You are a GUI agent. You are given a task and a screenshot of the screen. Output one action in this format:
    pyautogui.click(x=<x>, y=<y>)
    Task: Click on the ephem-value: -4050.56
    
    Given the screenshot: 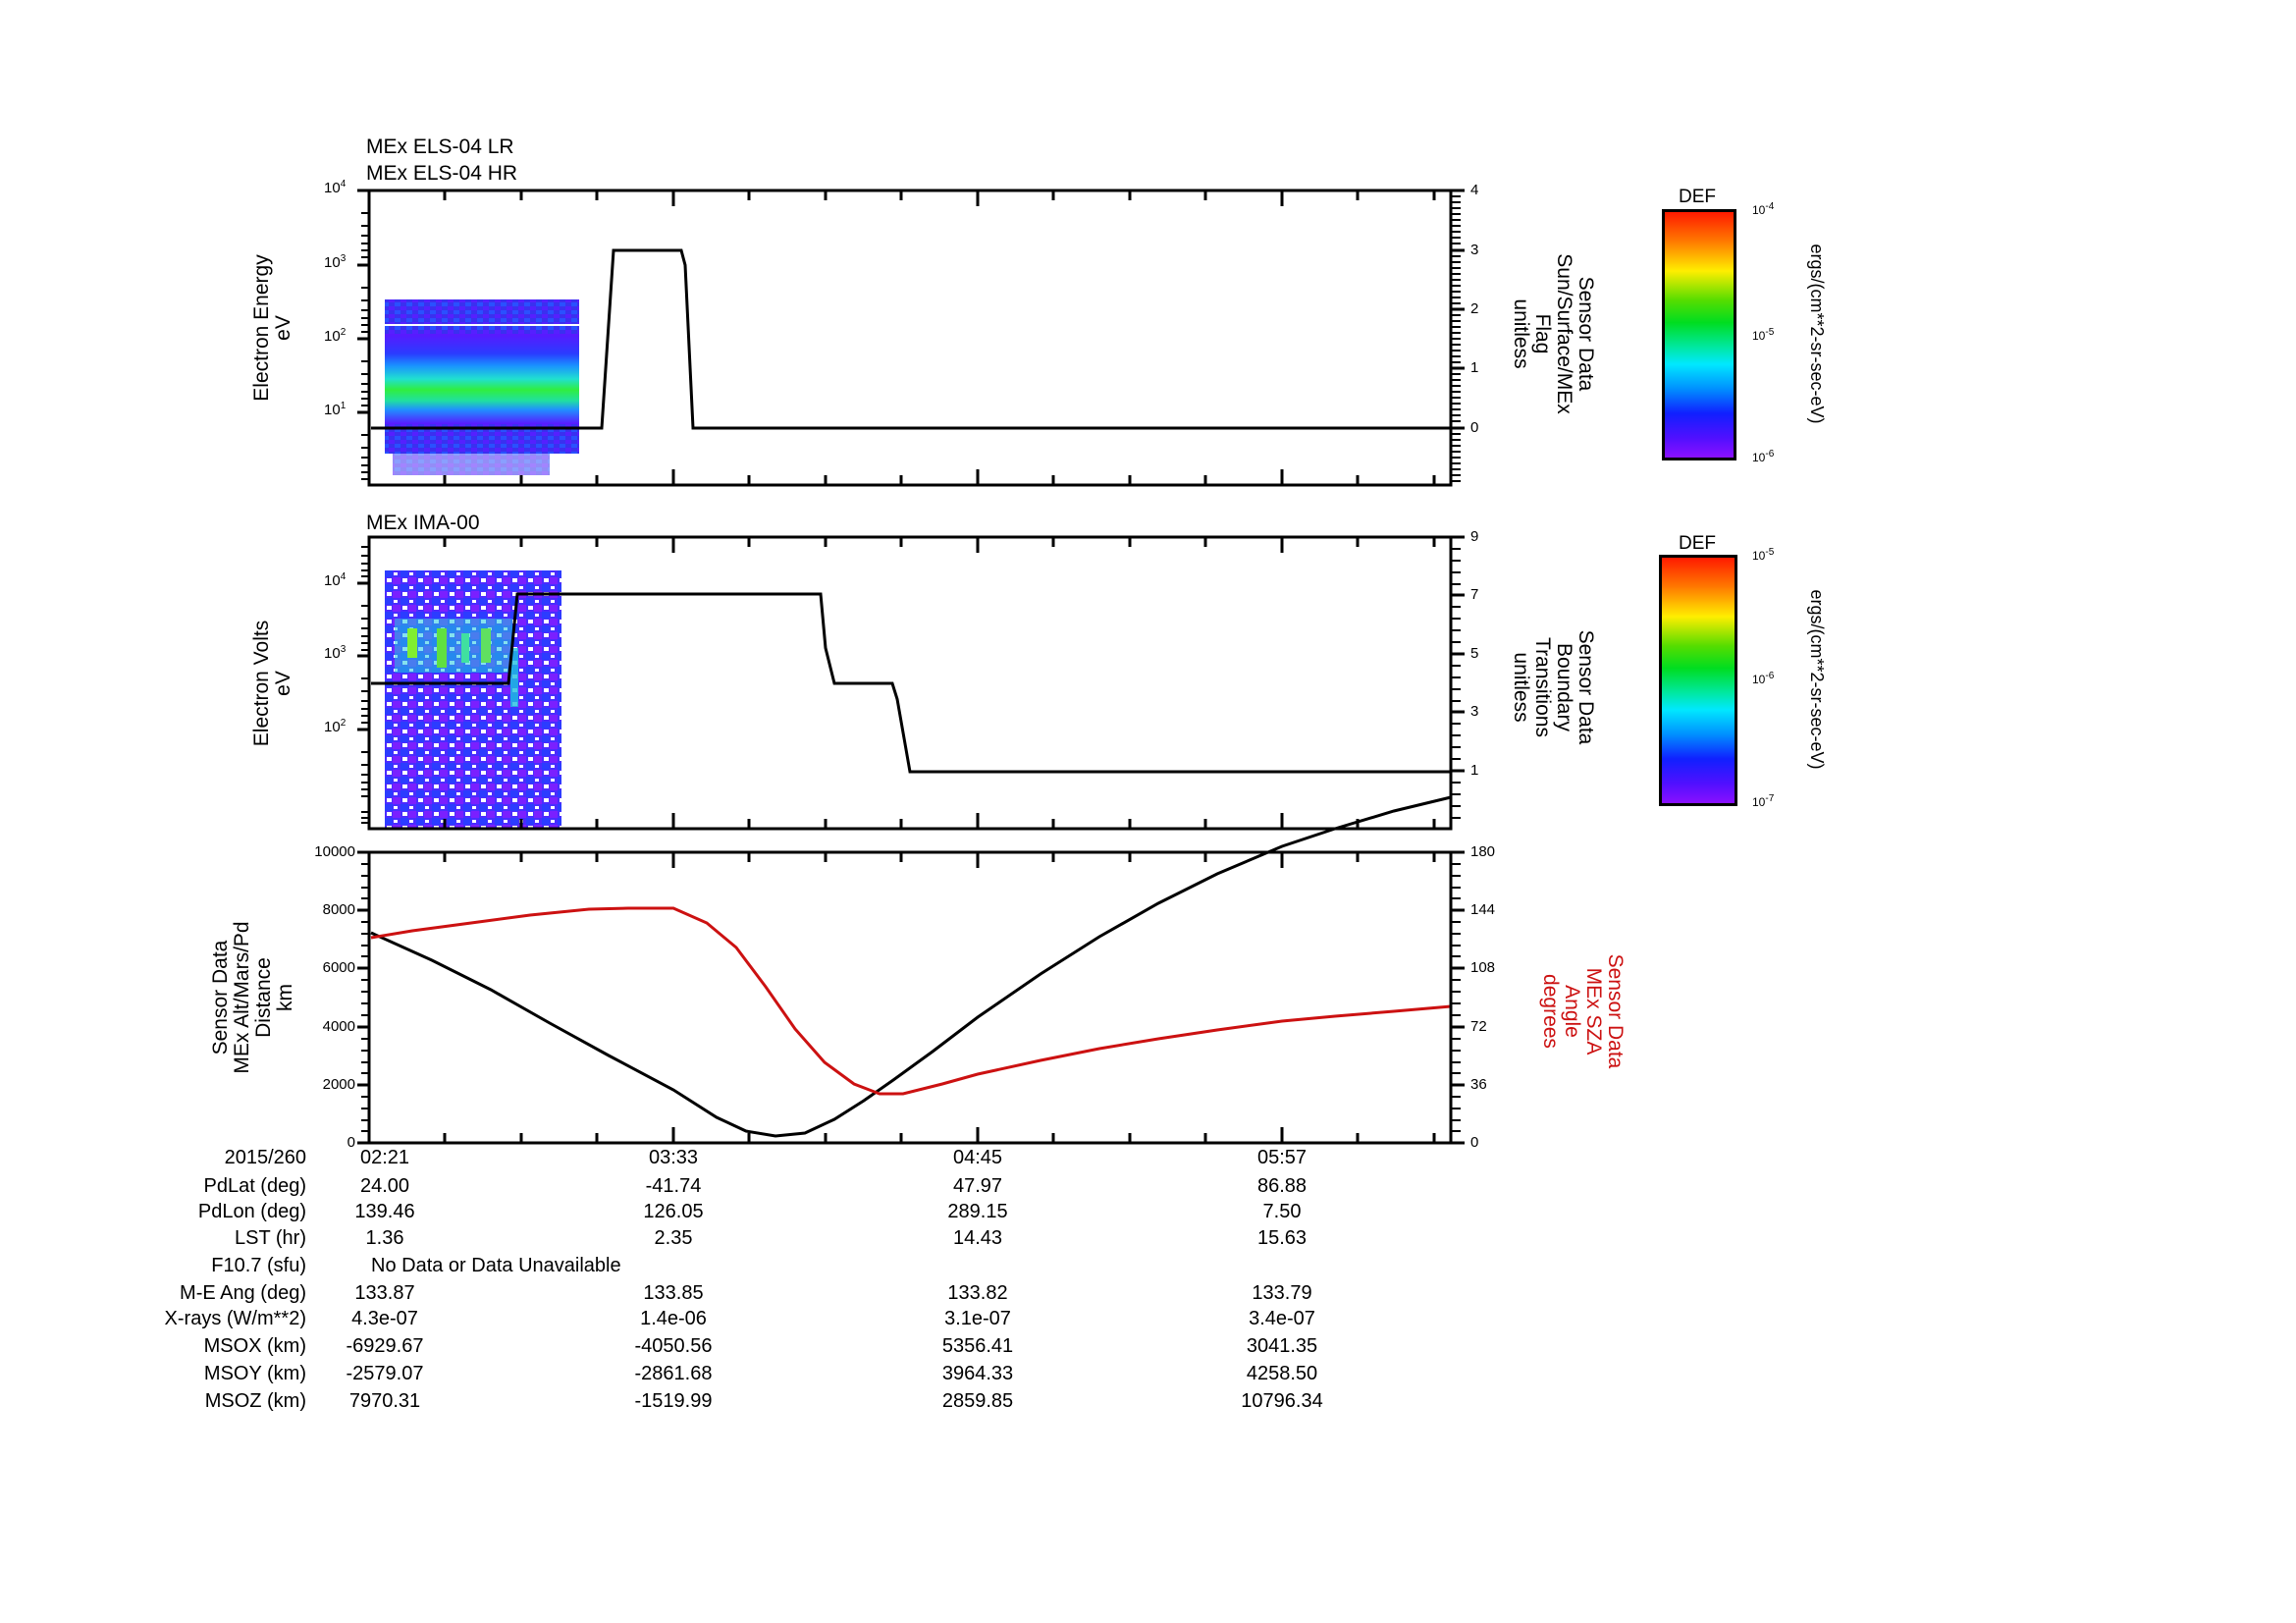 What is the action you would take?
    pyautogui.click(x=673, y=1346)
    